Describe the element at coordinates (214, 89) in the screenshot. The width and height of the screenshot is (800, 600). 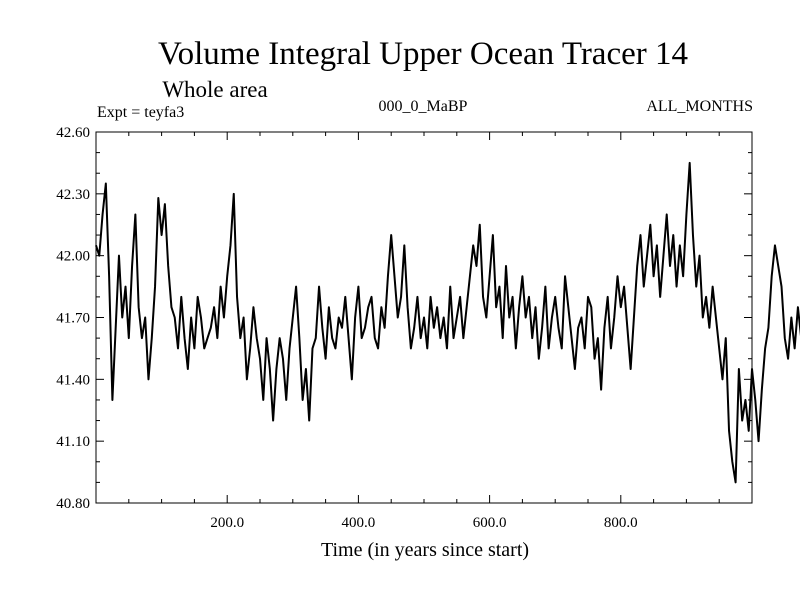
I see `chart-subtitle: Whole area` at that location.